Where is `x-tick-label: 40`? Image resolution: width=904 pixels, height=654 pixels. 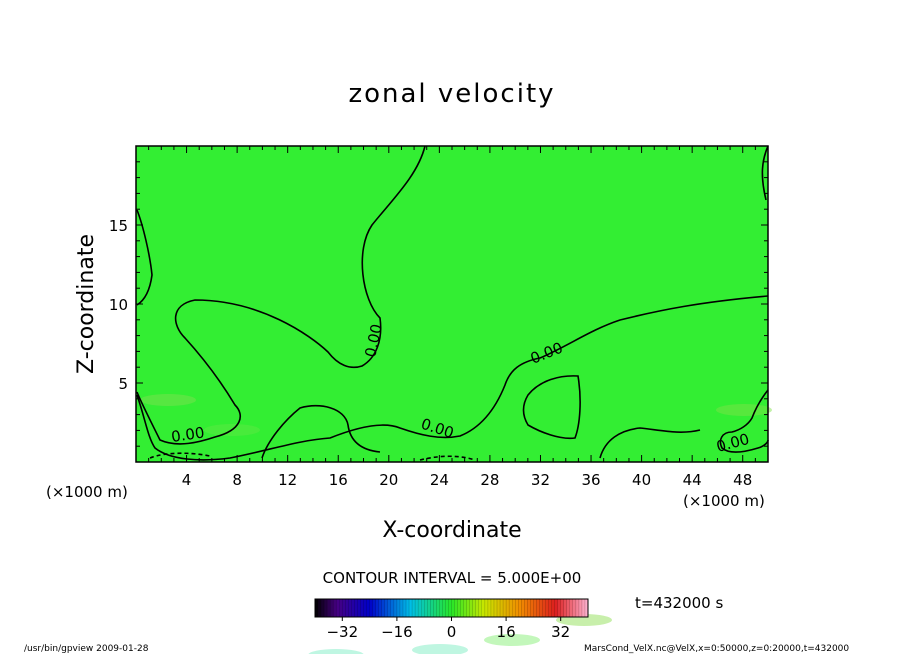
x-tick-label: 40 is located at coordinates (641, 480).